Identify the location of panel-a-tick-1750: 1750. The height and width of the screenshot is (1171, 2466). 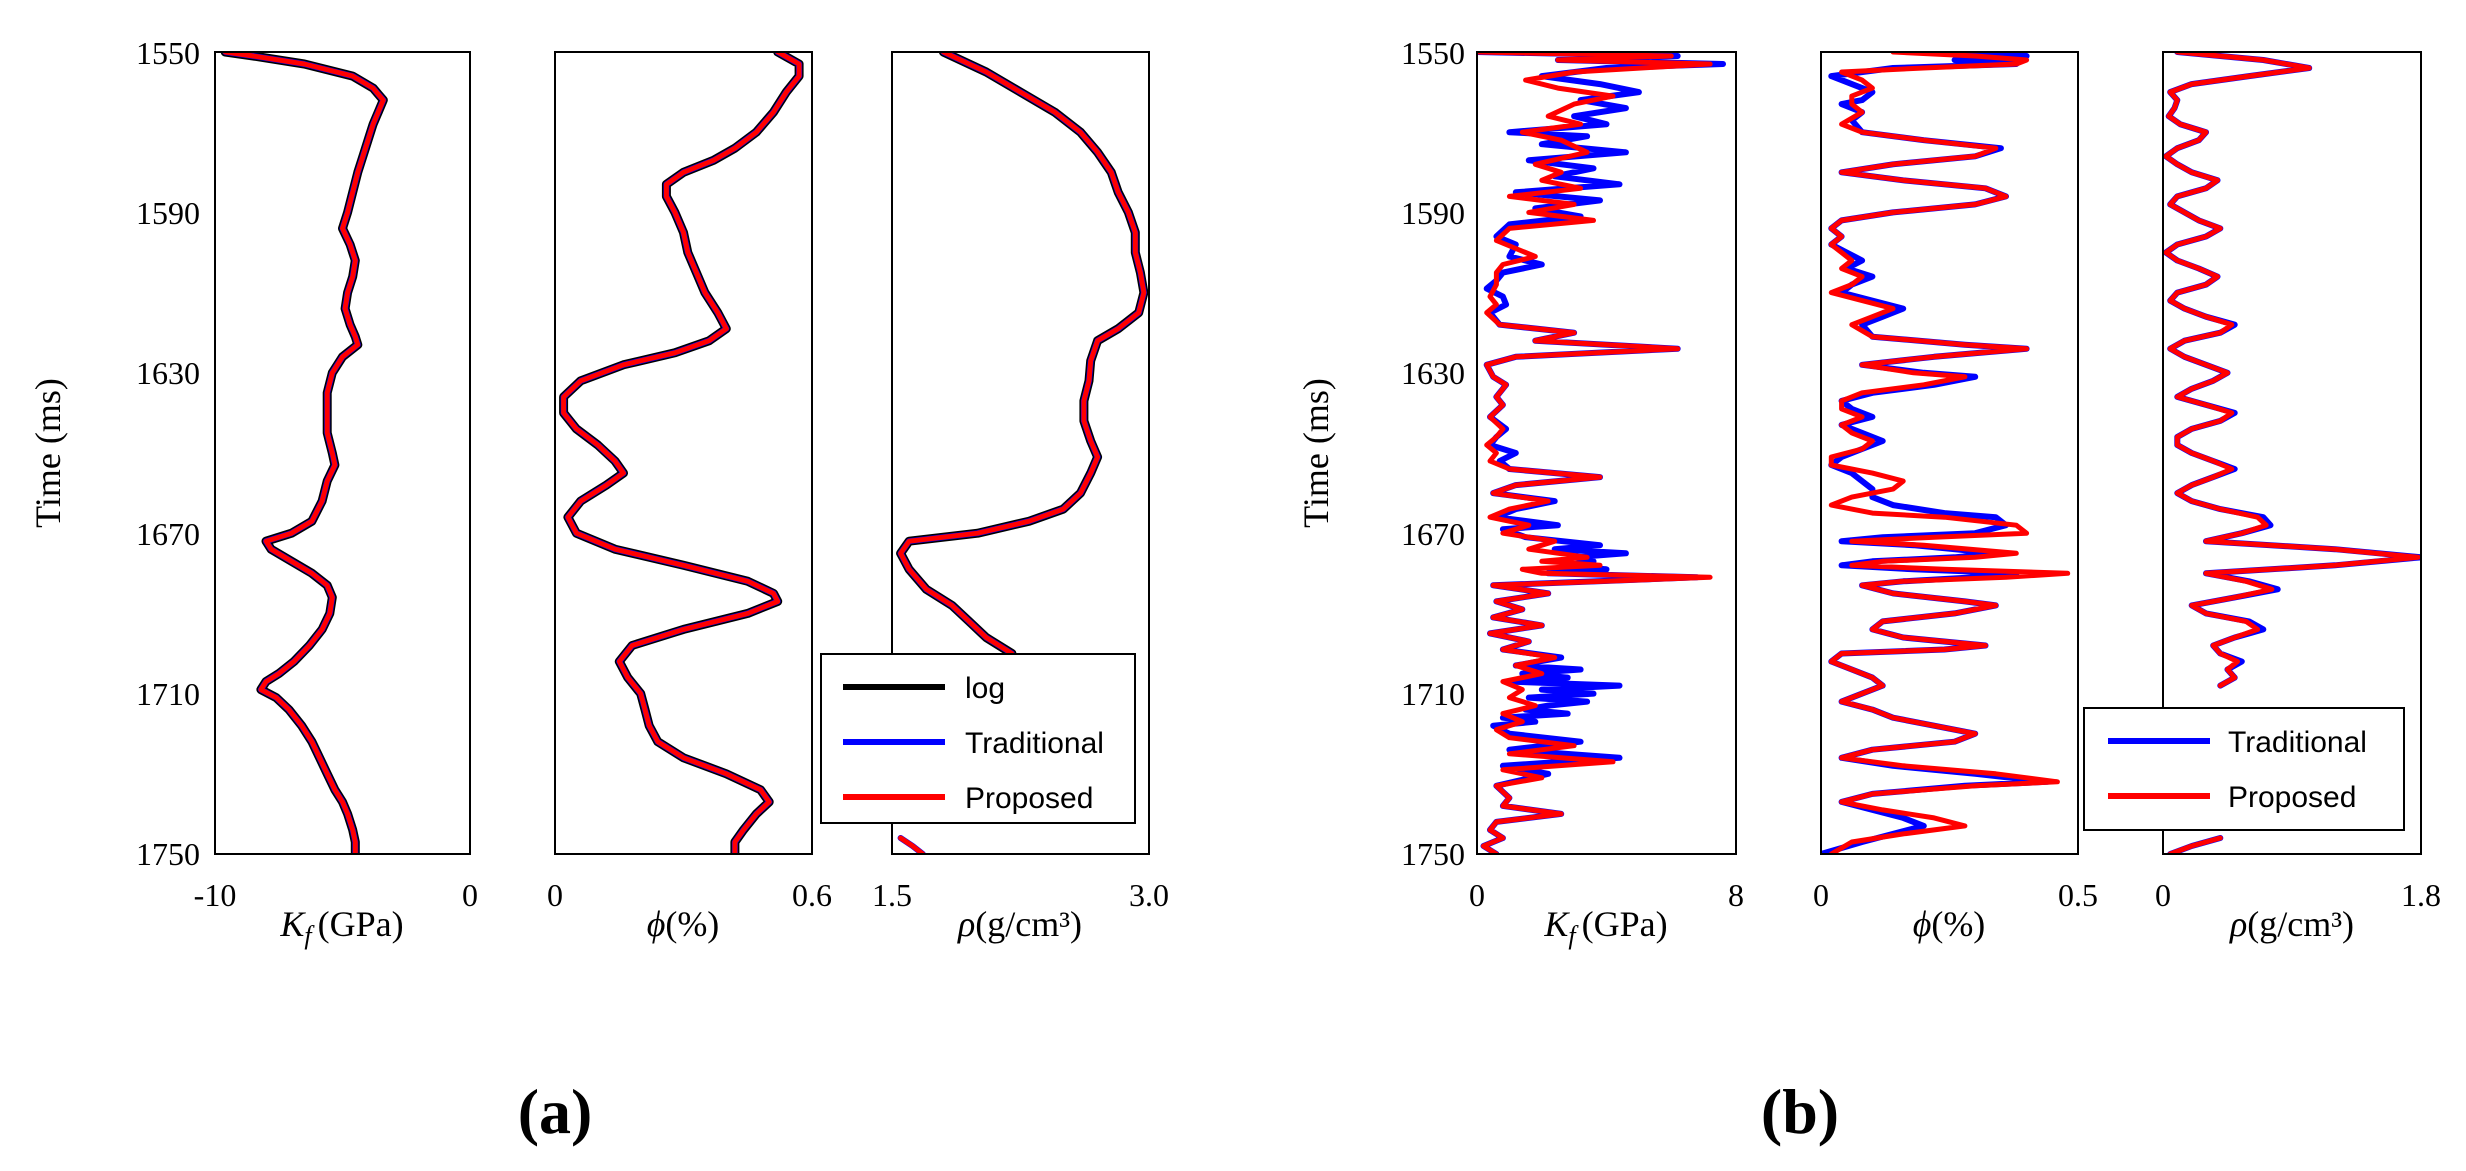
(168, 854).